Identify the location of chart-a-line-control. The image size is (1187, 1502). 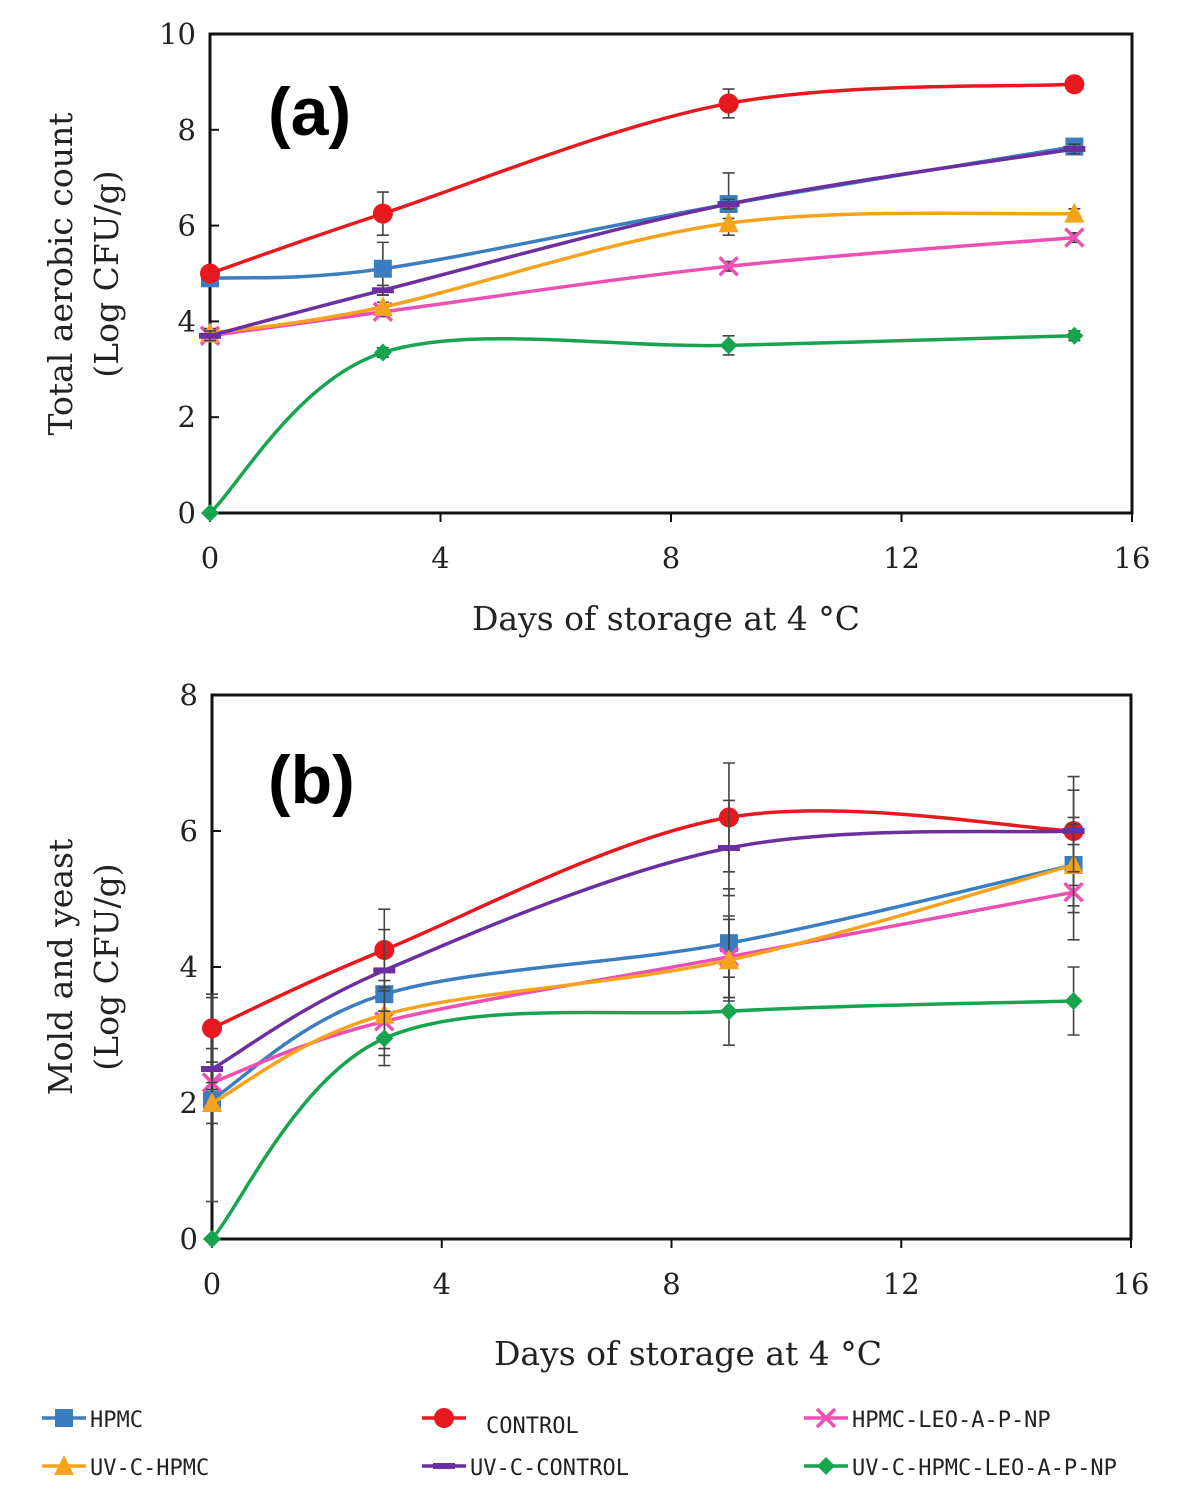
(642, 179).